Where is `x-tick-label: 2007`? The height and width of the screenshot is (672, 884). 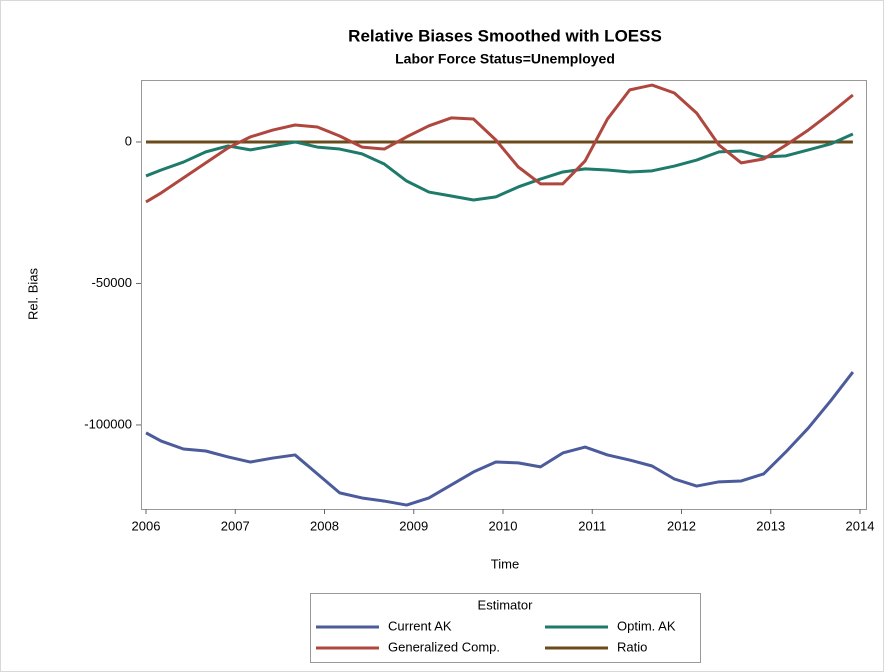
x-tick-label: 2007 is located at coordinates (235, 525).